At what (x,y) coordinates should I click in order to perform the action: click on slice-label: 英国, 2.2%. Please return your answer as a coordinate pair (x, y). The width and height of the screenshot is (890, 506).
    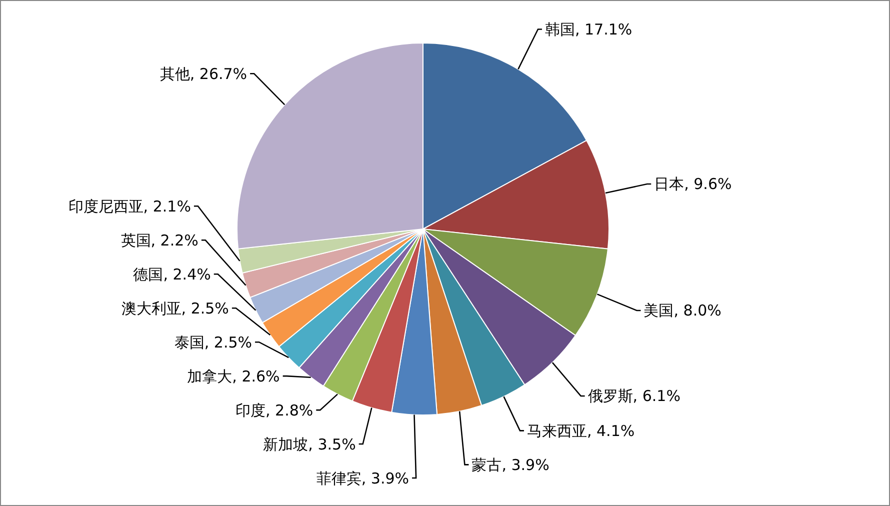
    Looking at the image, I should click on (159, 240).